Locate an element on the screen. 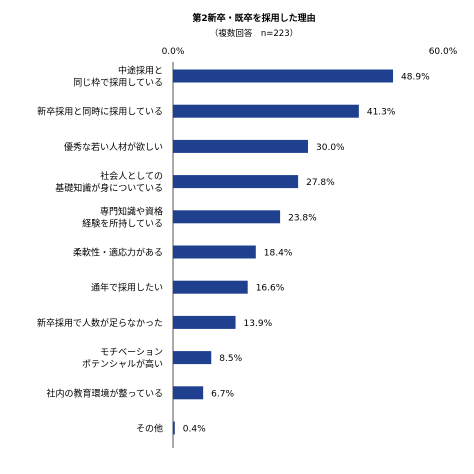 This screenshot has height=474, width=474. category-label: 中途採用と is located at coordinates (140, 71).